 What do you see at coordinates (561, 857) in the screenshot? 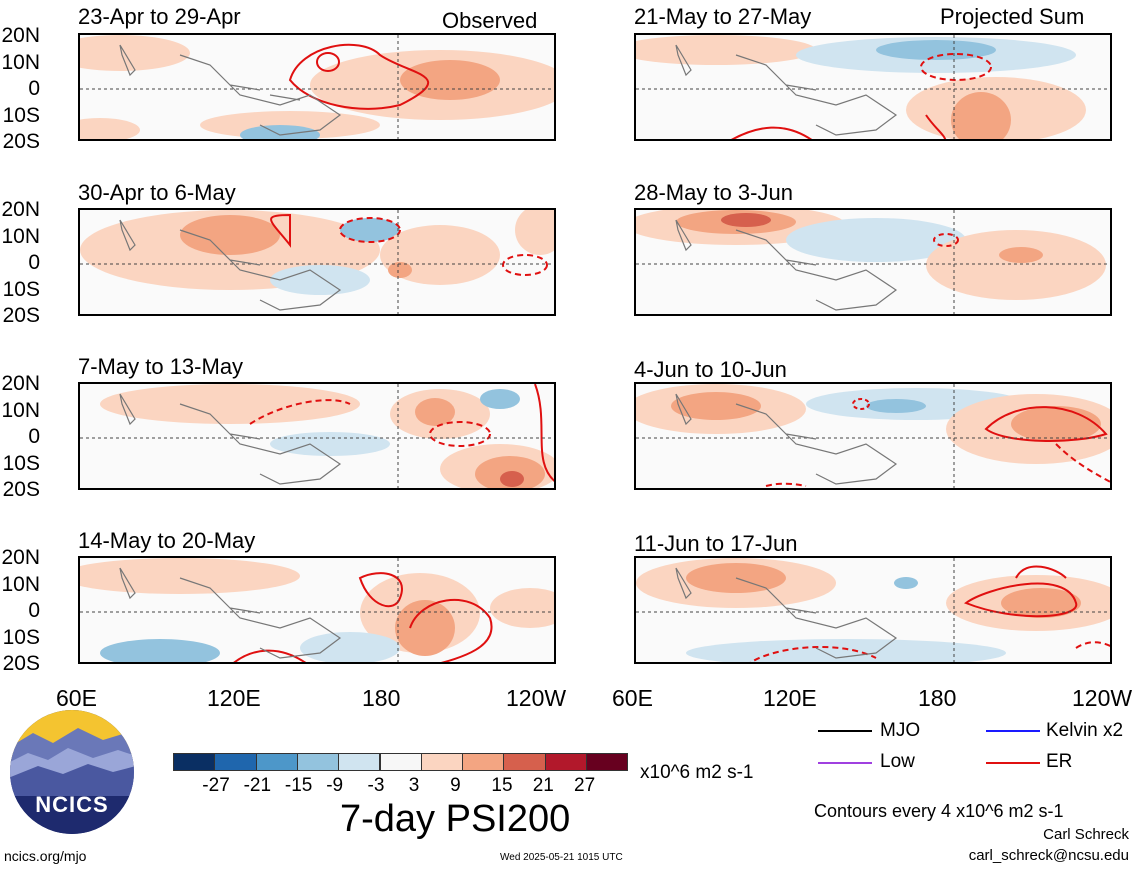
I see `timestamp: Wed 2025-05-21 1015 UTC` at bounding box center [561, 857].